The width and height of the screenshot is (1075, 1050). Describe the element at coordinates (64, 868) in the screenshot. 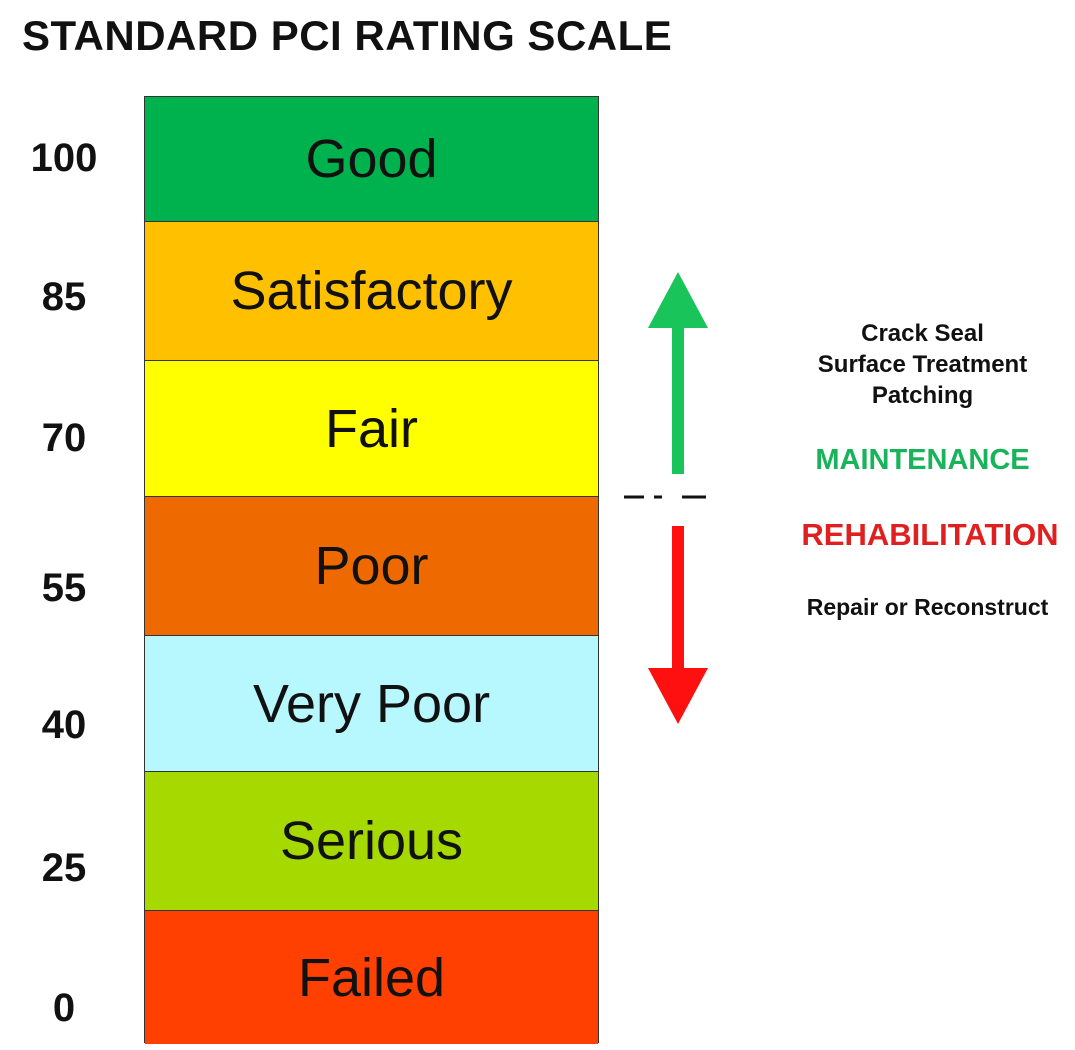

I see `scale-label-25: 25` at that location.